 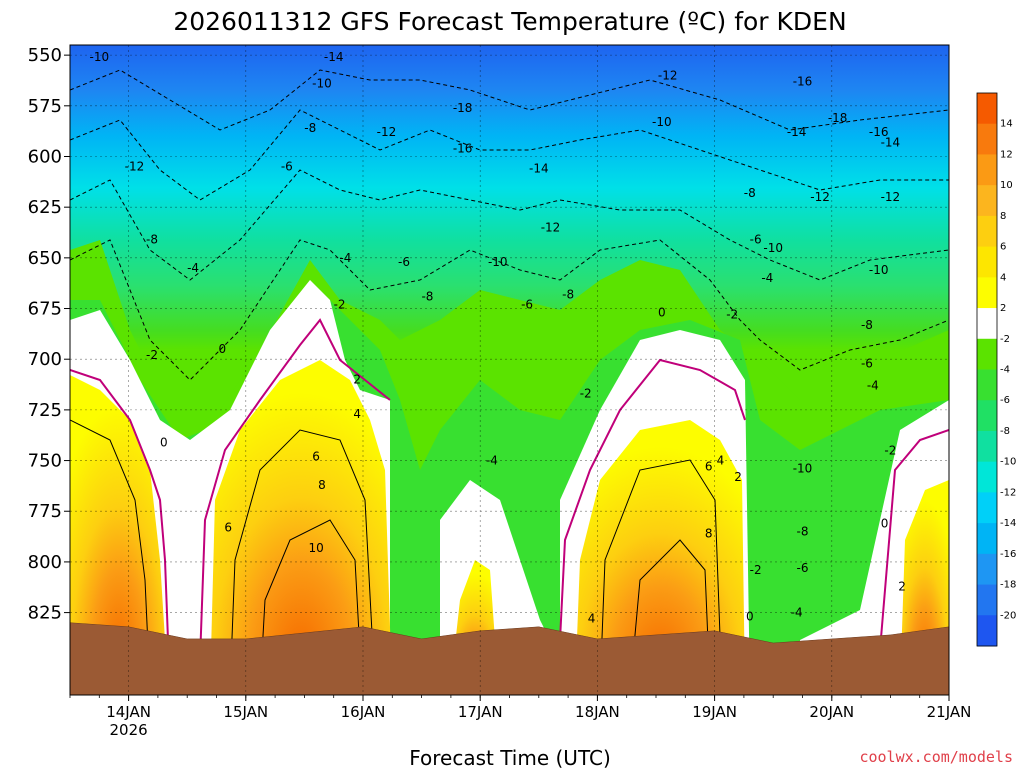 I want to click on credit-text: coolwx.com/models, so click(x=936, y=757).